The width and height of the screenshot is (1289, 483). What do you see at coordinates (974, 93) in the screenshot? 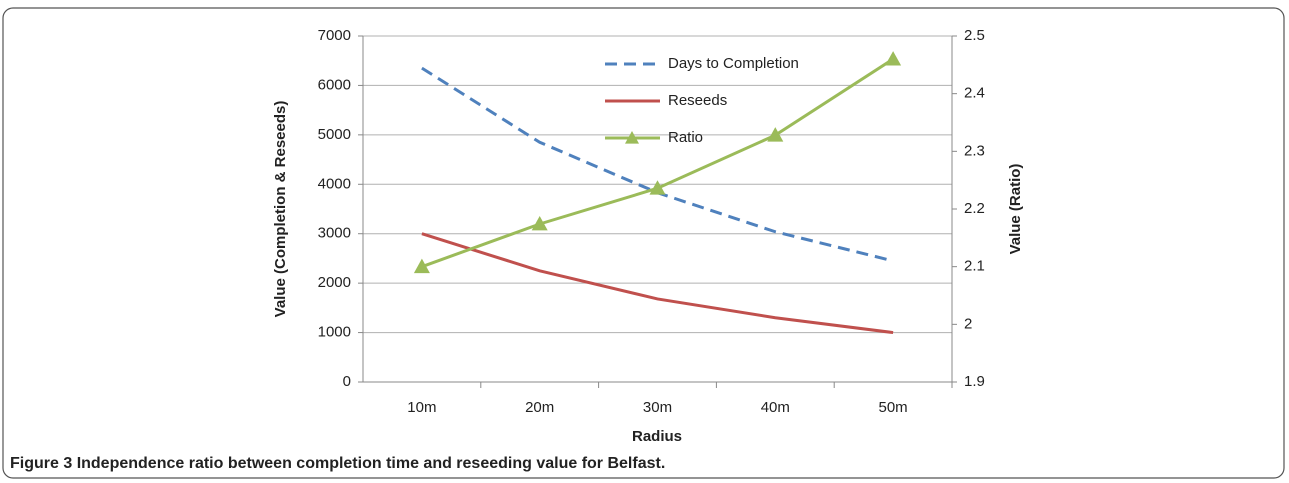
I see `y2-tick-label: 2.4` at bounding box center [974, 93].